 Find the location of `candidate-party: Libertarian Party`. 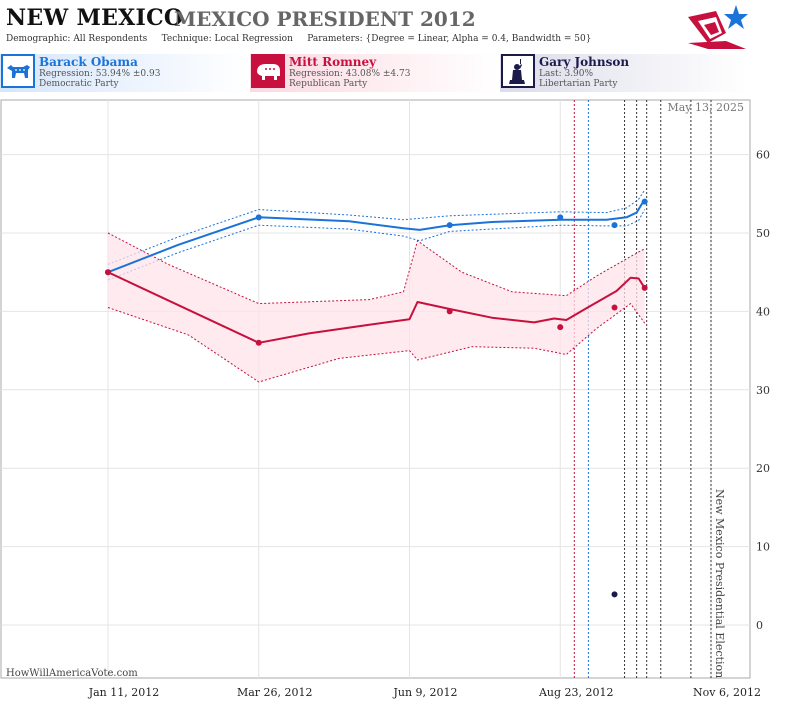

candidate-party: Libertarian Party is located at coordinates (578, 84).